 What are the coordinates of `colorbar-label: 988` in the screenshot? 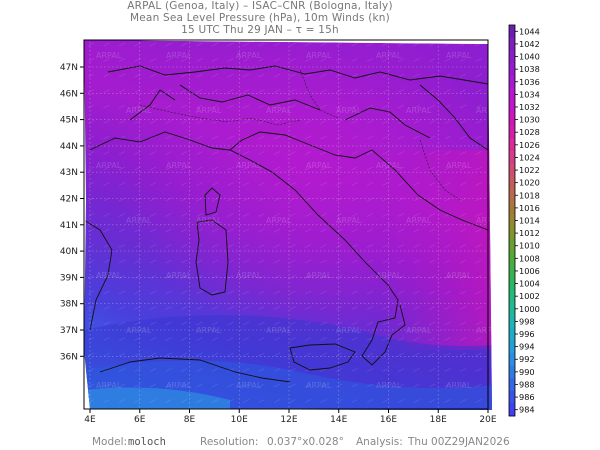 It's located at (527, 384).